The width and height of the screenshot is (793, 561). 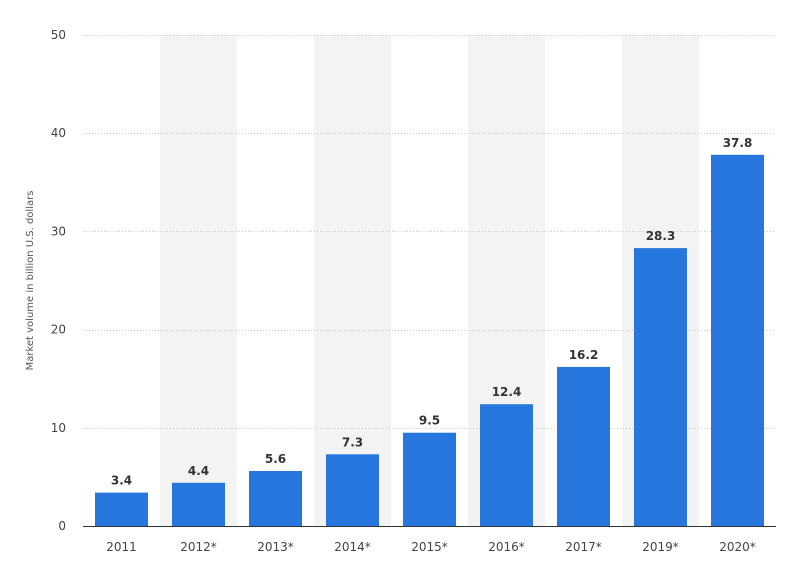 What do you see at coordinates (121, 481) in the screenshot?
I see `value-label: 3.4` at bounding box center [121, 481].